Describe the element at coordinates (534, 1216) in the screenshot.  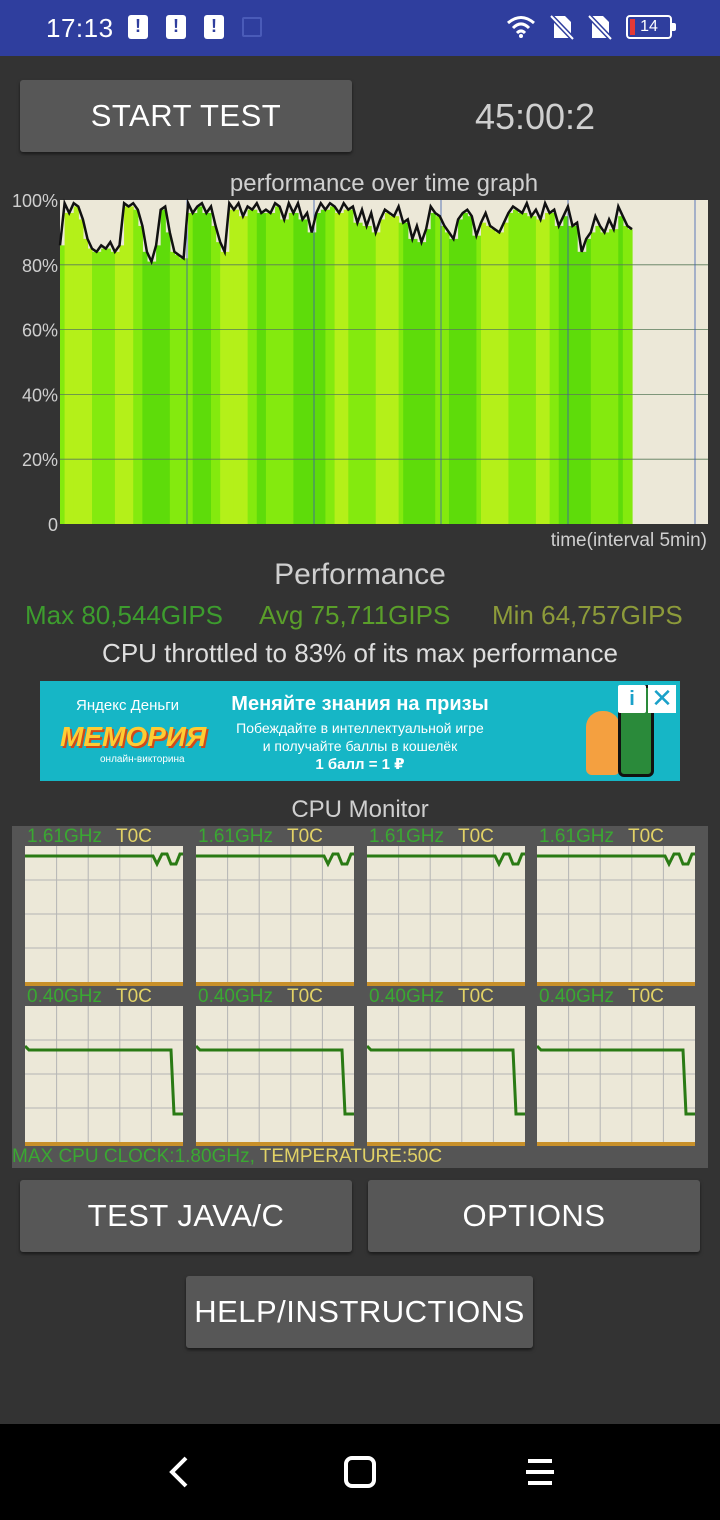
I see `options-button: OPTIONS` at that location.